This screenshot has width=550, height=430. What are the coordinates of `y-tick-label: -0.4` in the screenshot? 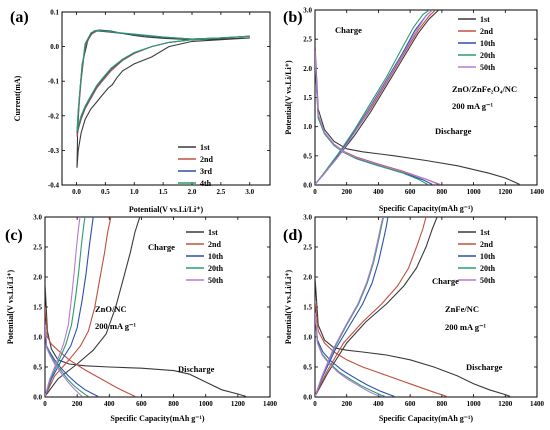 It's located at (54, 186).